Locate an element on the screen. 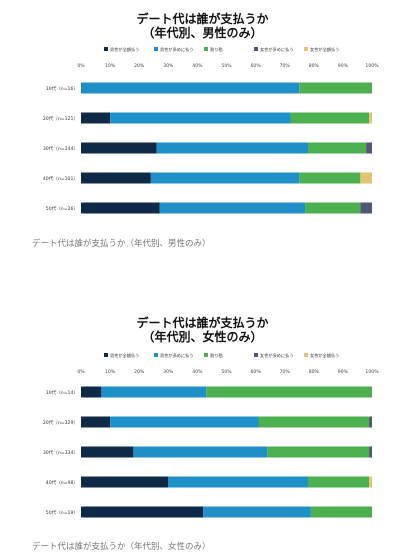  figure-caption: デート代は誰が支払うか（年代別、女性のみ） is located at coordinates (121, 547).